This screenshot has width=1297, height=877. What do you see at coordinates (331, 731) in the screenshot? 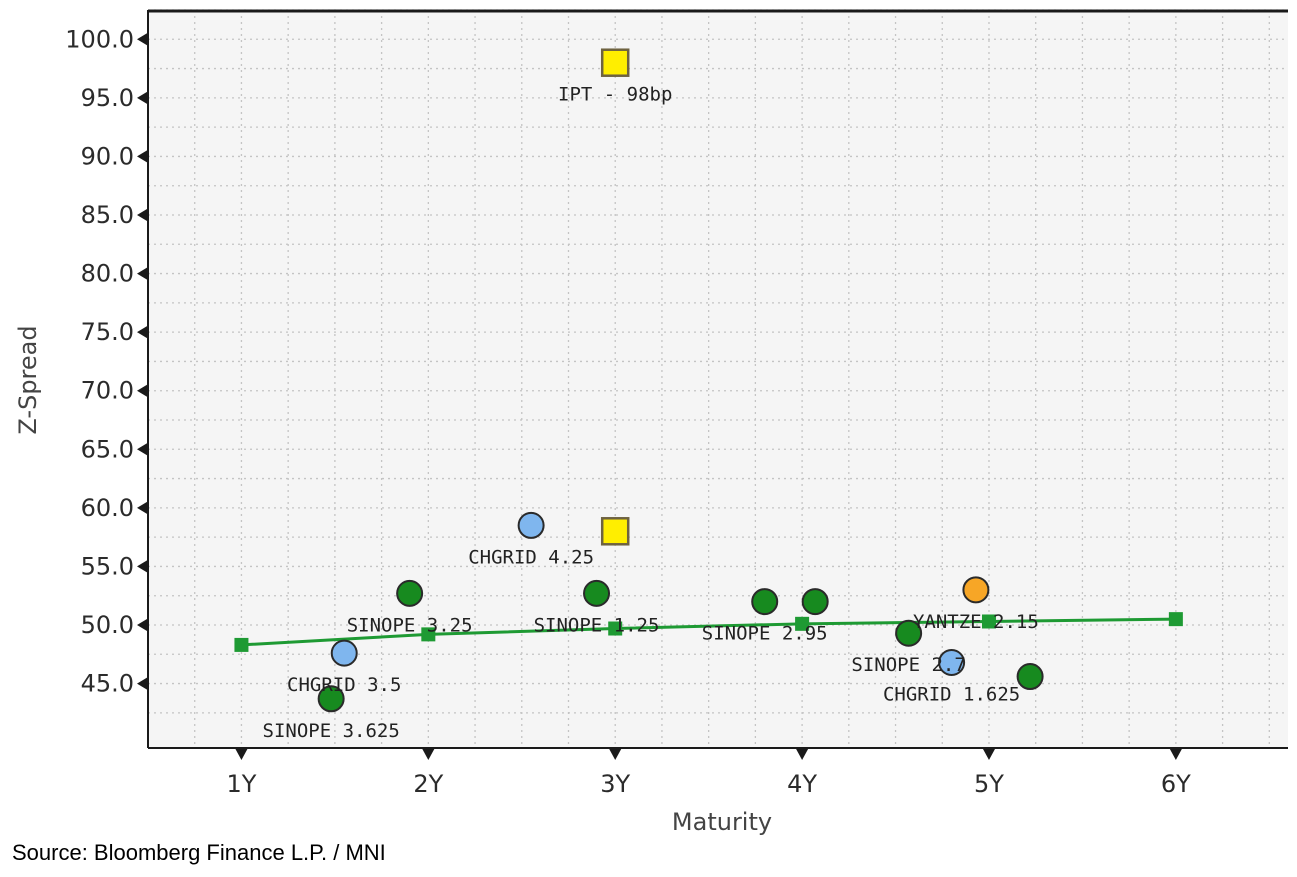
I see `point-label: SINOPE 3.625` at bounding box center [331, 731].